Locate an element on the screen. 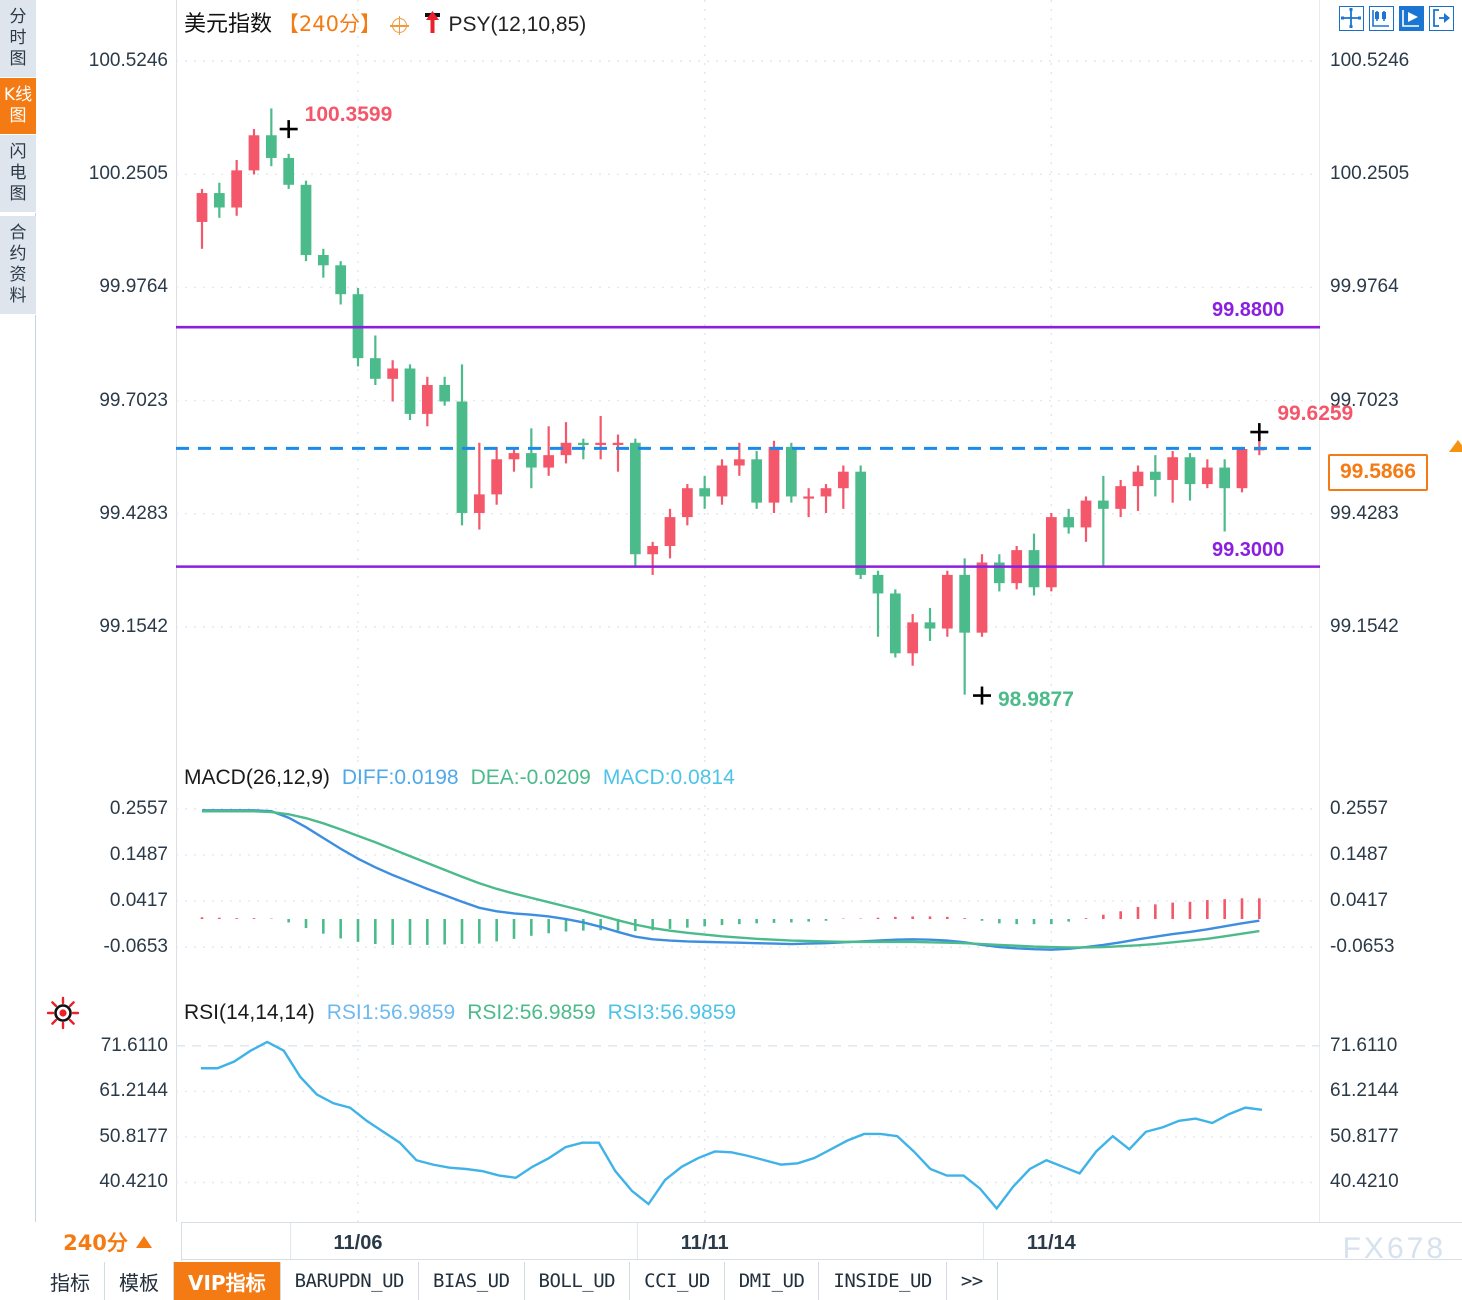 The image size is (1462, 1300). sidebar-item-kline: K线图 is located at coordinates (18, 106).